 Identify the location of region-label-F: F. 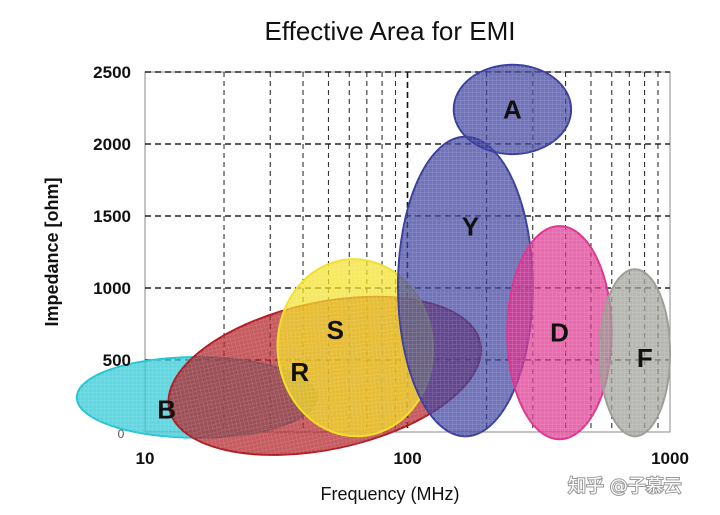
(645, 358).